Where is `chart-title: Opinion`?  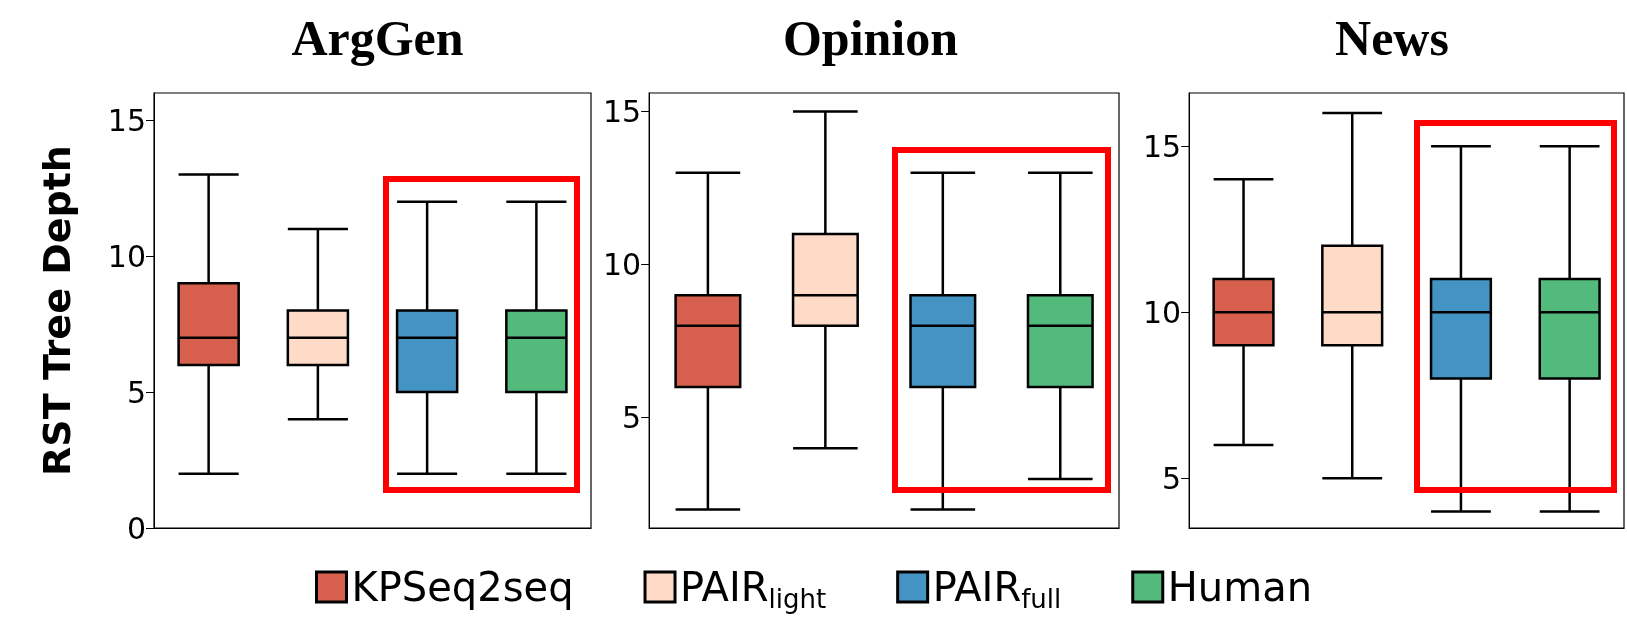
chart-title: Opinion is located at coordinates (870, 38).